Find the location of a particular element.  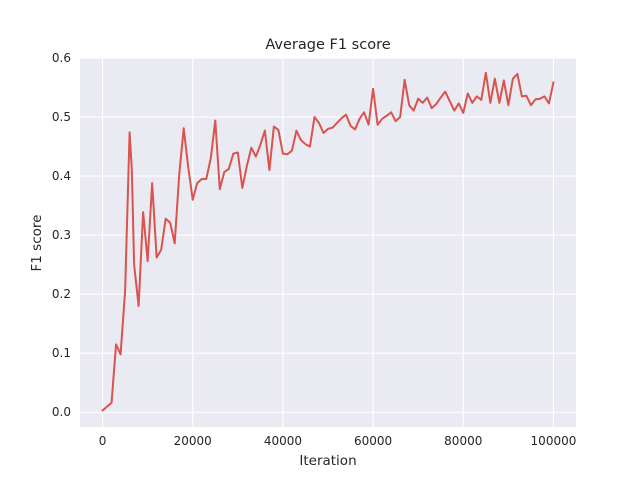

x-axis-label: Iteration is located at coordinates (327, 461).